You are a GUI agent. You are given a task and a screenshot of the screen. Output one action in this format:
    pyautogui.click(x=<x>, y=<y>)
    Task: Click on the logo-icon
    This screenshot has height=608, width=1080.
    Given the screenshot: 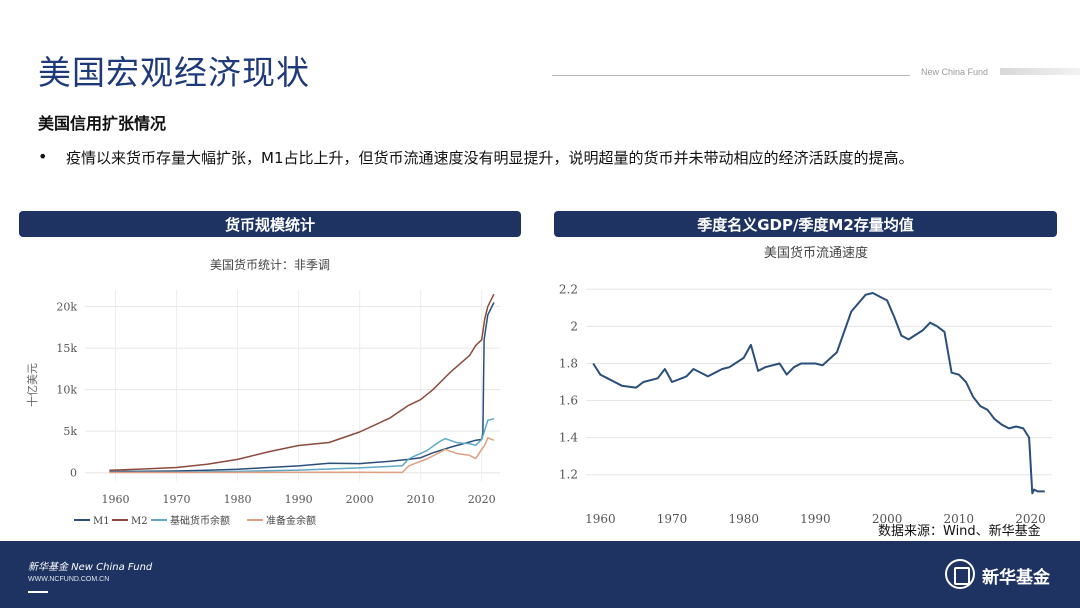 What is the action you would take?
    pyautogui.click(x=960, y=574)
    